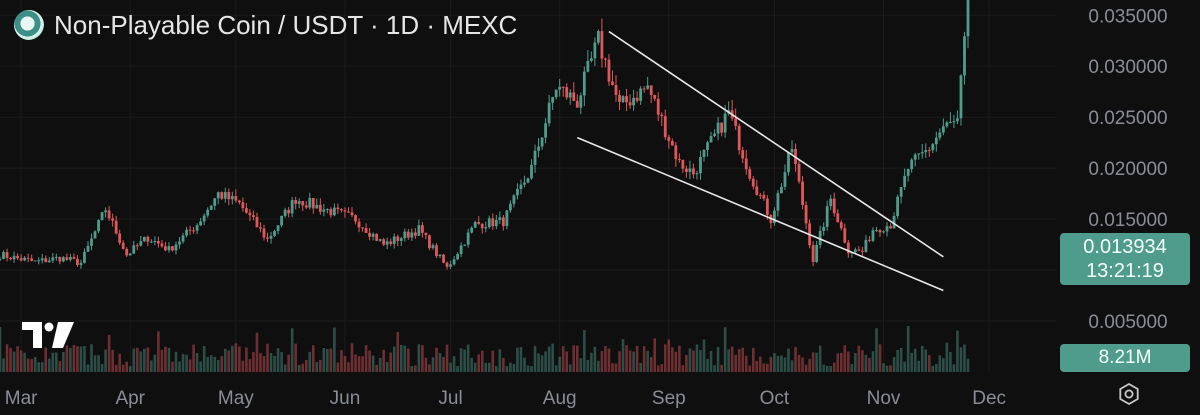 This screenshot has height=415, width=1200. Describe the element at coordinates (505, 398) in the screenshot. I see `x-axis: Mar Apr May Jun Jul Aug Sep Oct Nov Dec` at that location.